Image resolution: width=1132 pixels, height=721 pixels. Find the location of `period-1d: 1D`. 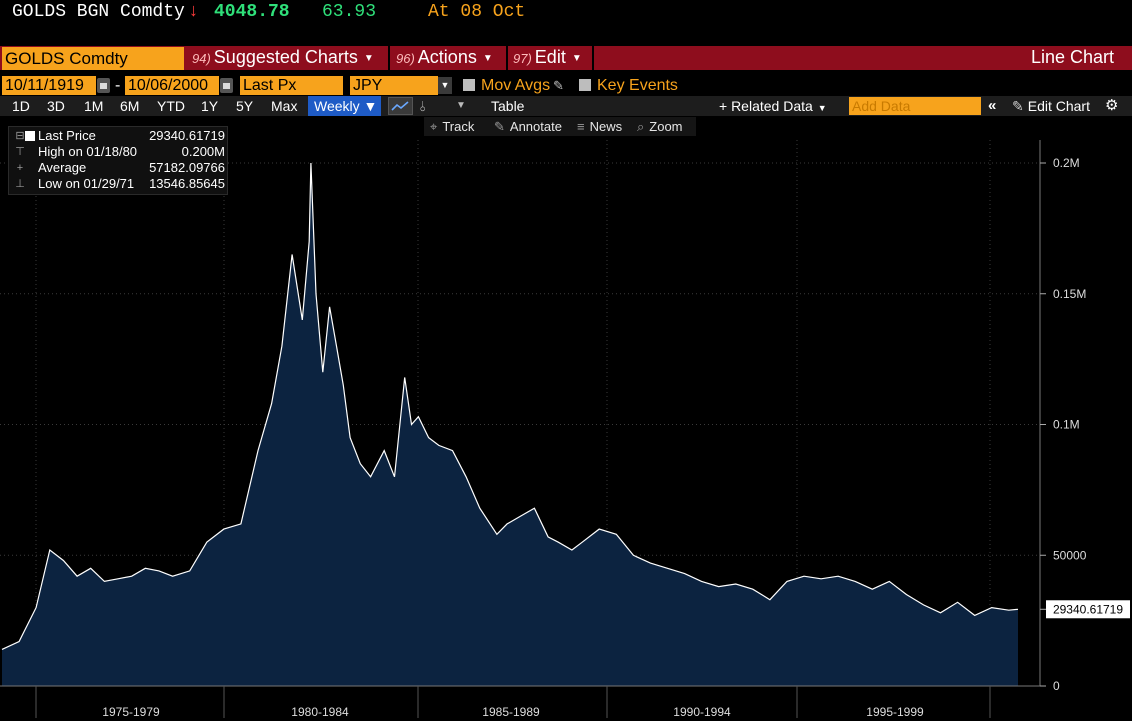

period-1d: 1D is located at coordinates (21, 106).